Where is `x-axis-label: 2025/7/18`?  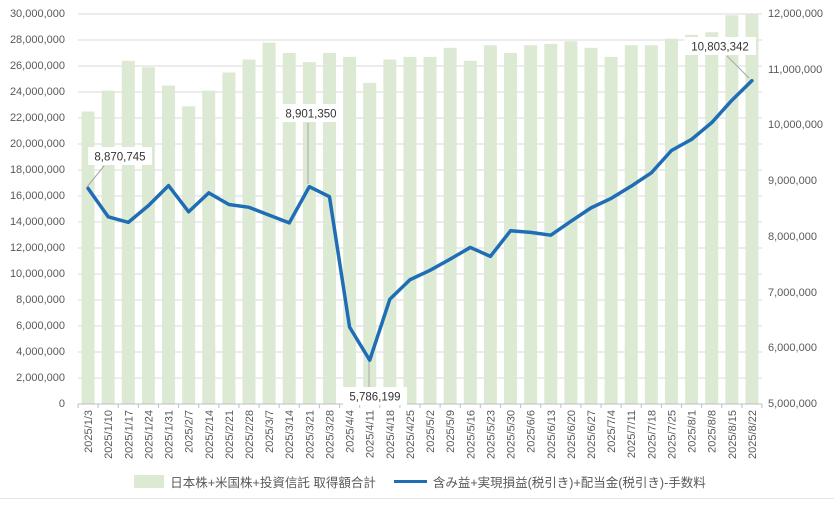 x-axis-label: 2025/7/18 is located at coordinates (652, 434).